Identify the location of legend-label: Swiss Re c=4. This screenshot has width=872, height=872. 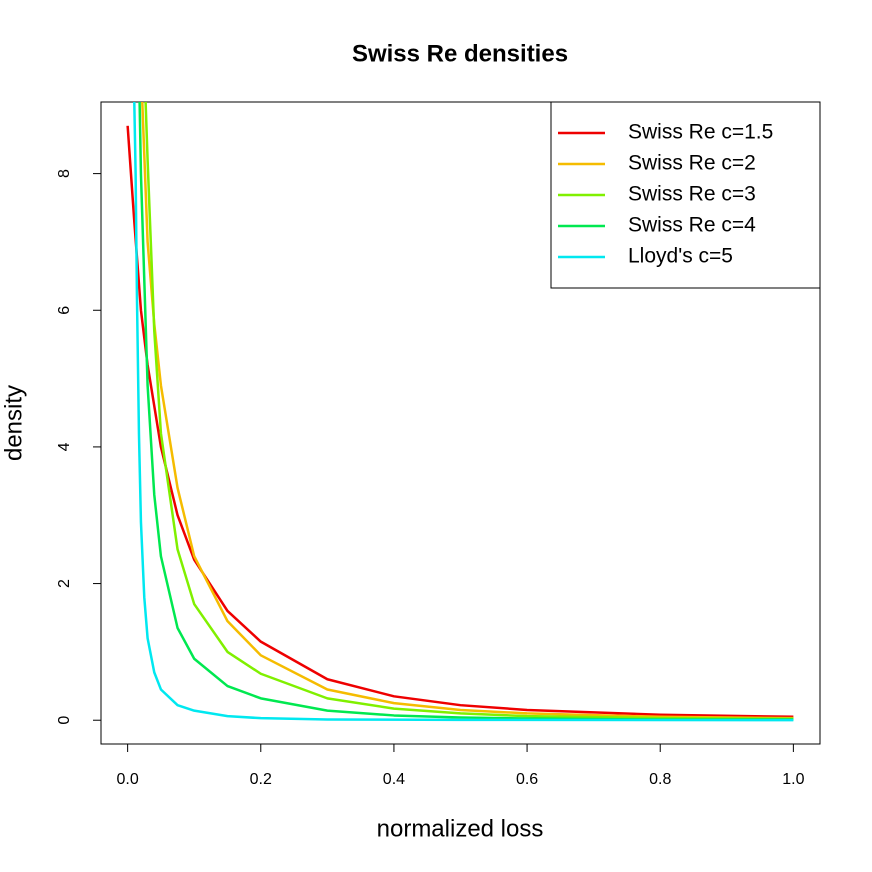
(692, 225).